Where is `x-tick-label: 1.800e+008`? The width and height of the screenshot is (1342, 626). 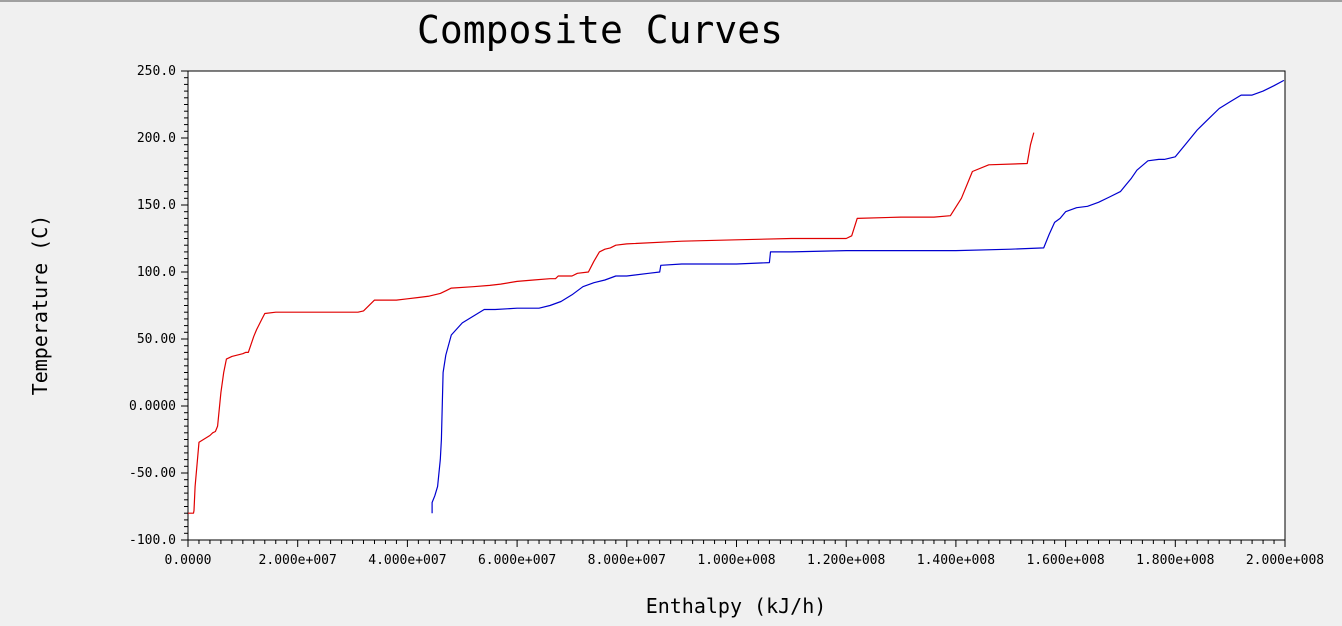 x-tick-label: 1.800e+008 is located at coordinates (1175, 560).